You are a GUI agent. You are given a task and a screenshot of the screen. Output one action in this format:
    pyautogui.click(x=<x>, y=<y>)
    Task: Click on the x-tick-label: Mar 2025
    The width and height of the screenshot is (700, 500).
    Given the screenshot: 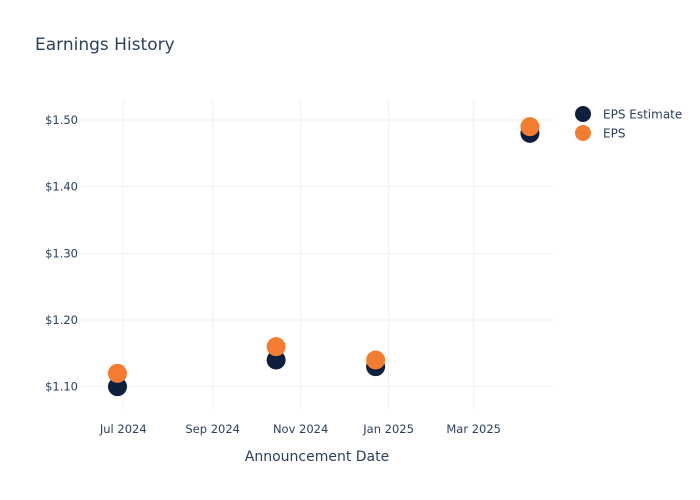 What is the action you would take?
    pyautogui.click(x=473, y=429)
    